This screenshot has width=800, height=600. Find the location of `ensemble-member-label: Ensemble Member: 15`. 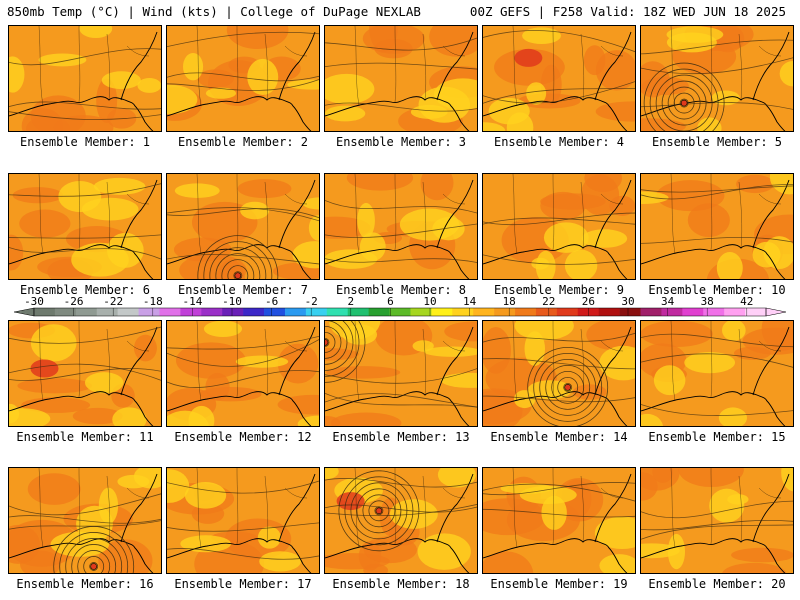

ensemble-member-label: Ensemble Member: 15 is located at coordinates (717, 437).